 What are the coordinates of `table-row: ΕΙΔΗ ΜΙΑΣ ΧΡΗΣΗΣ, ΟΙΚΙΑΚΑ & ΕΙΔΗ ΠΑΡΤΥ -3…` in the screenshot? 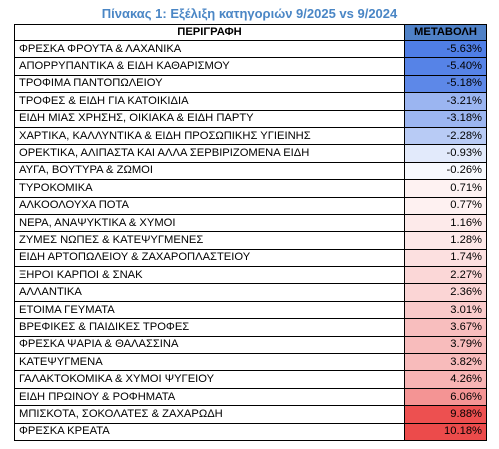 It's located at (250, 118).